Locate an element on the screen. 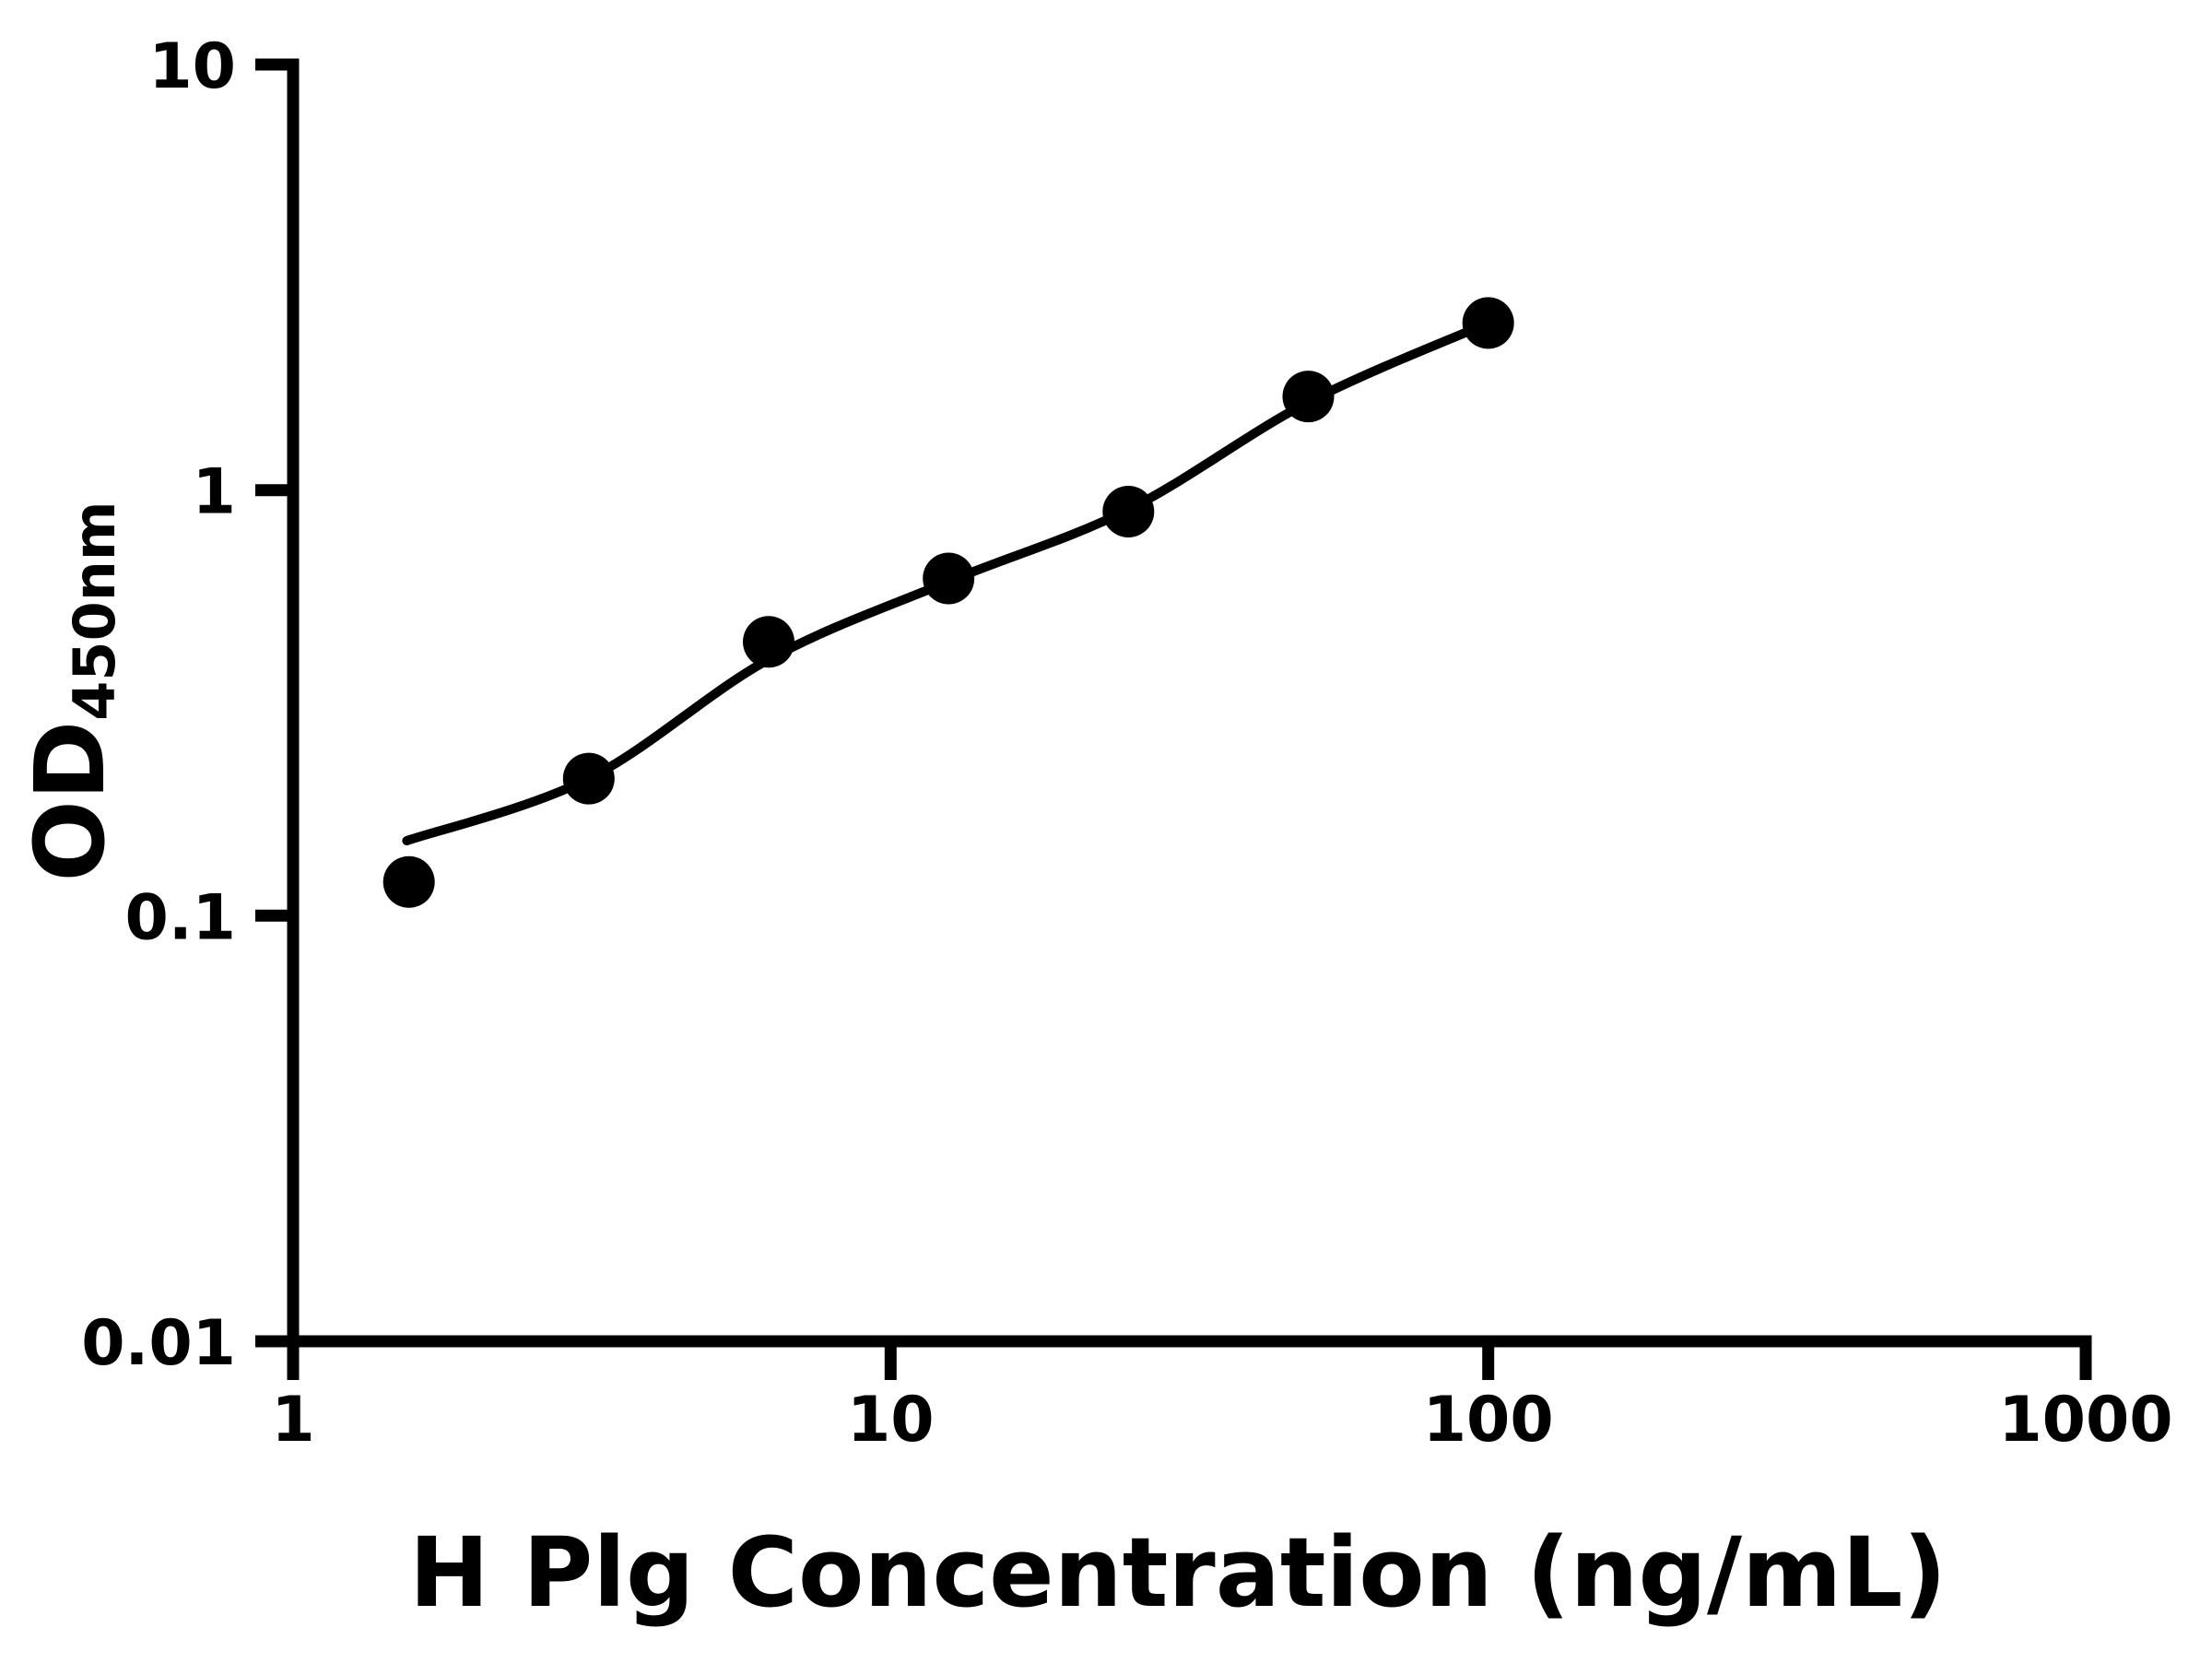  y-axis-title-subscript: 450nm is located at coordinates (94, 611).